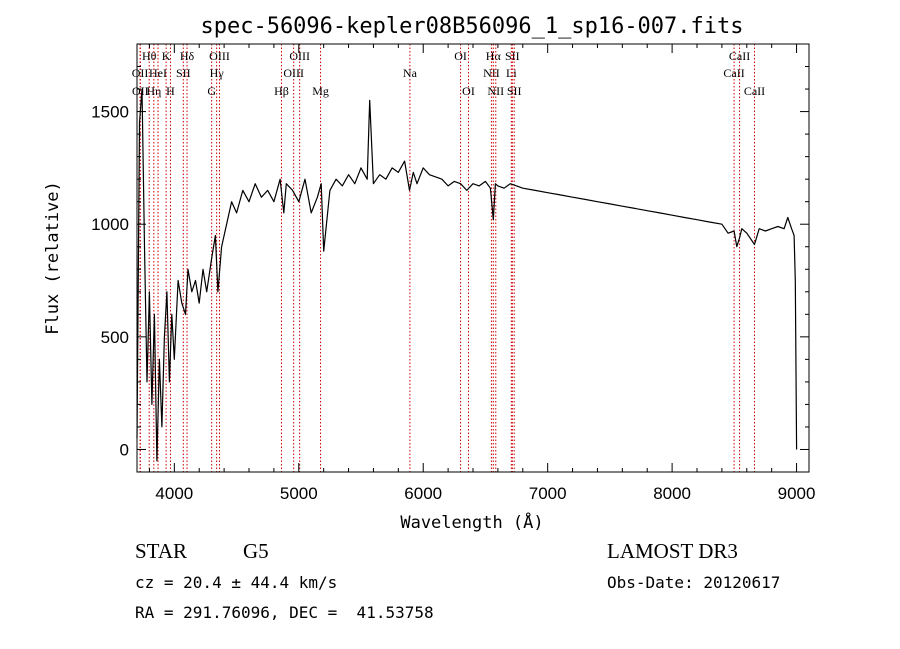 This screenshot has width=900, height=649. I want to click on line-marker-label-10: Hγ, so click(217, 73).